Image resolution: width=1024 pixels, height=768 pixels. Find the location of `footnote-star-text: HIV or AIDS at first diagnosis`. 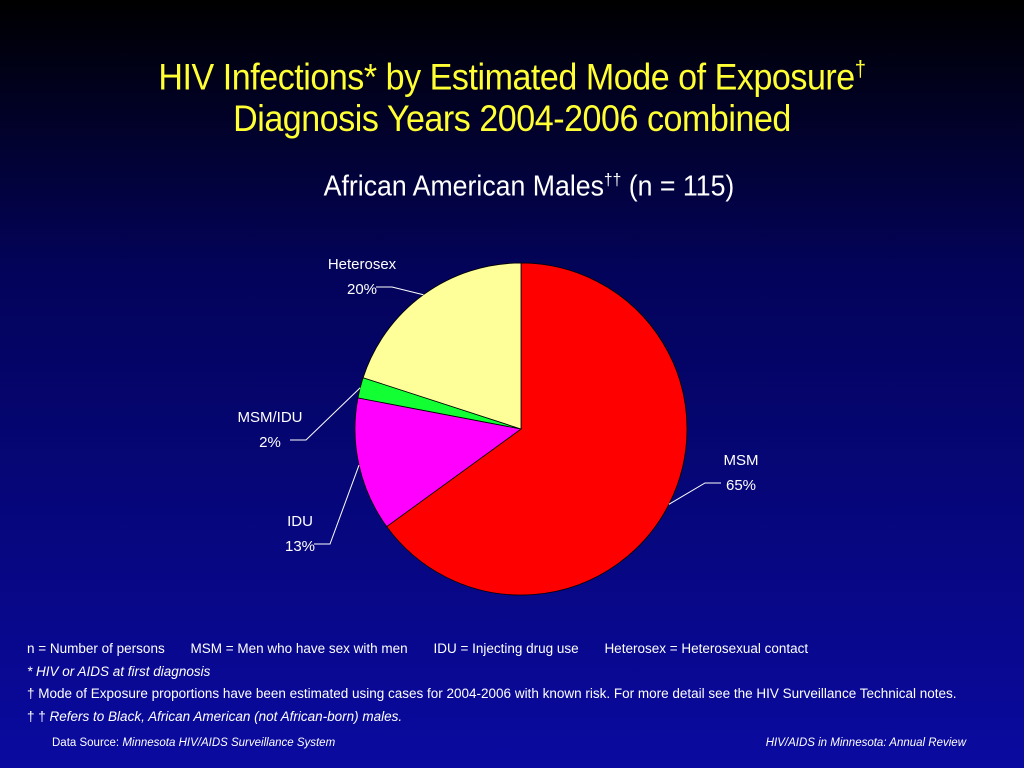

footnote-star-text: HIV or AIDS at first diagnosis is located at coordinates (121, 671).